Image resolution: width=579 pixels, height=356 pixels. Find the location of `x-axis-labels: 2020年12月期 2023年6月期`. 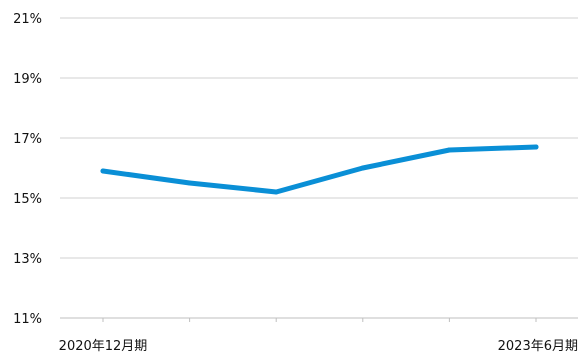

x-axis-labels: 2020年12月期 2023年6月期 is located at coordinates (318, 346).